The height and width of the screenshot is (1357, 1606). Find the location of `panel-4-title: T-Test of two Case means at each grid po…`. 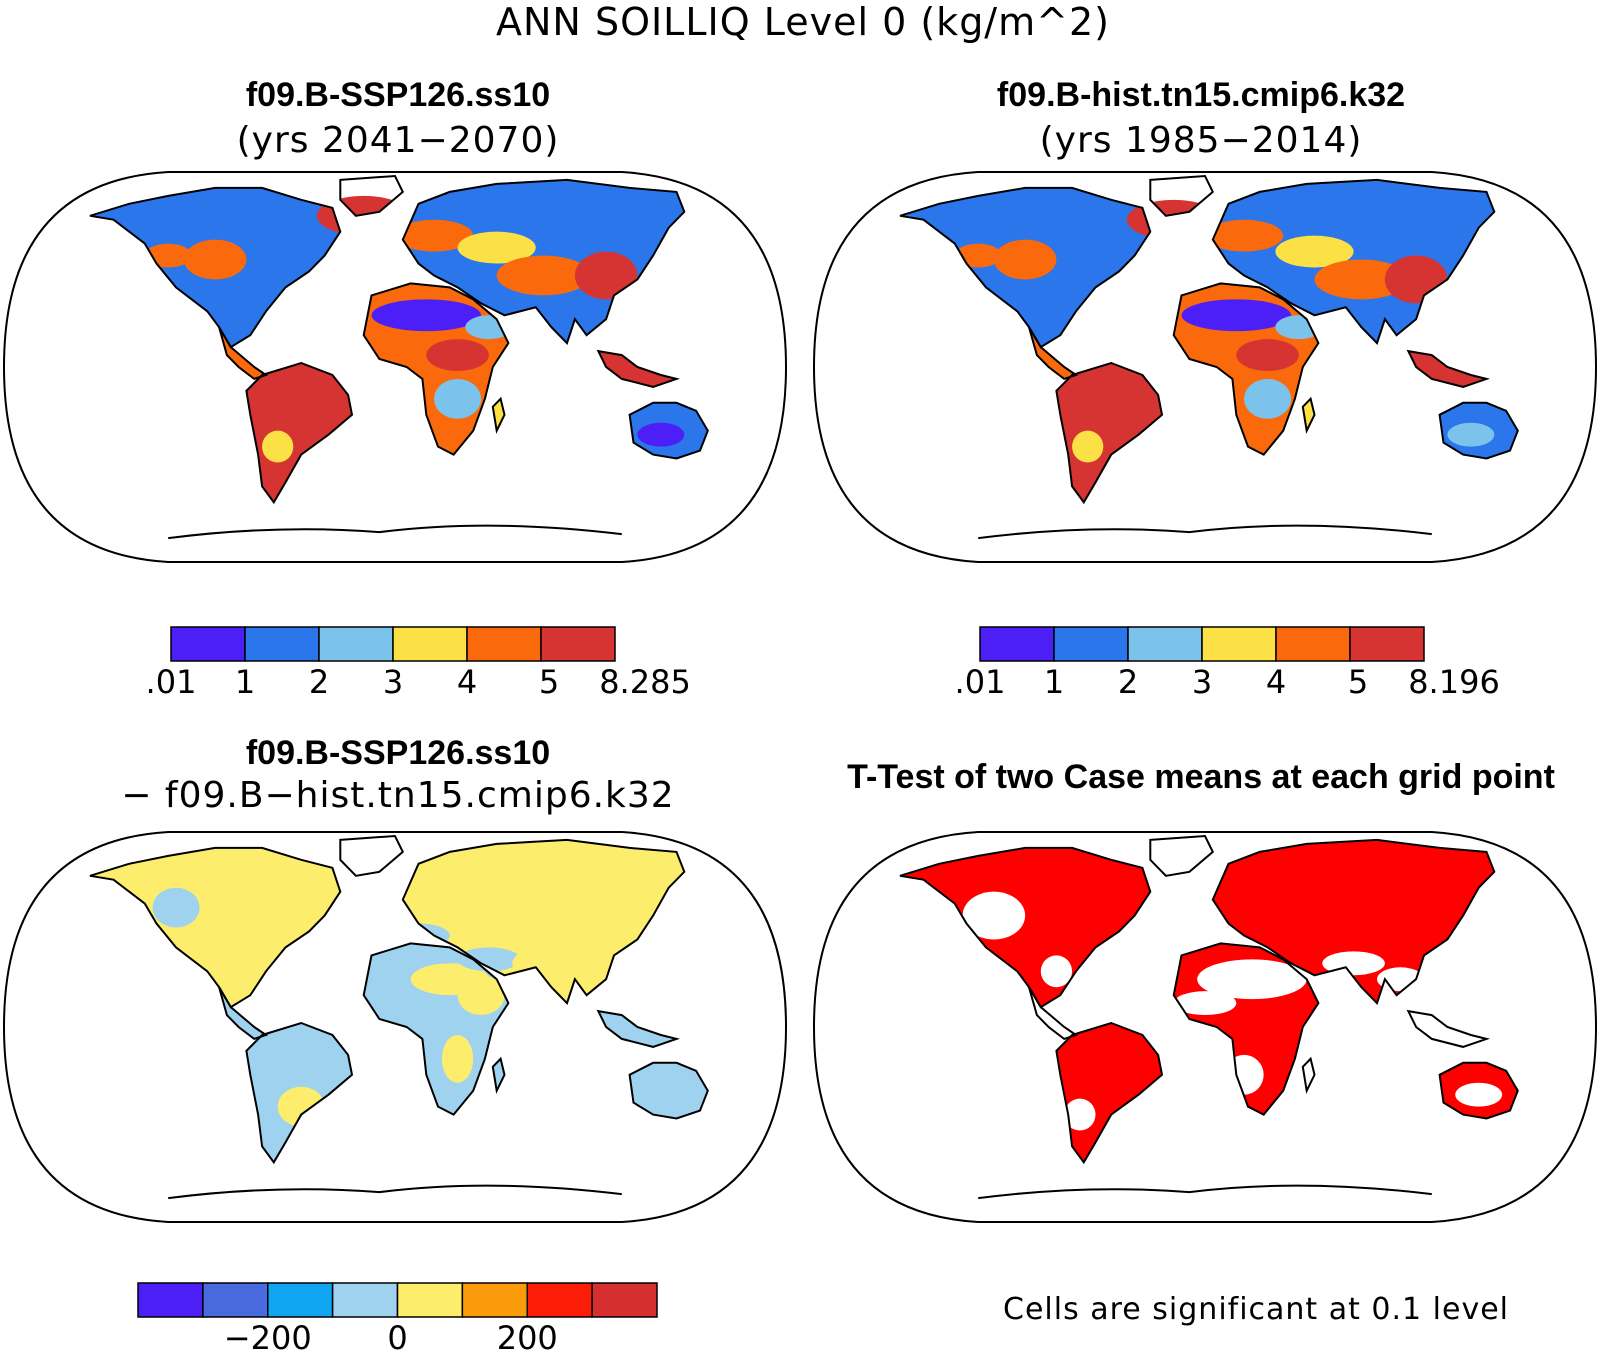

panel-4-title: T-Test of two Case means at each grid po… is located at coordinates (1201, 777).